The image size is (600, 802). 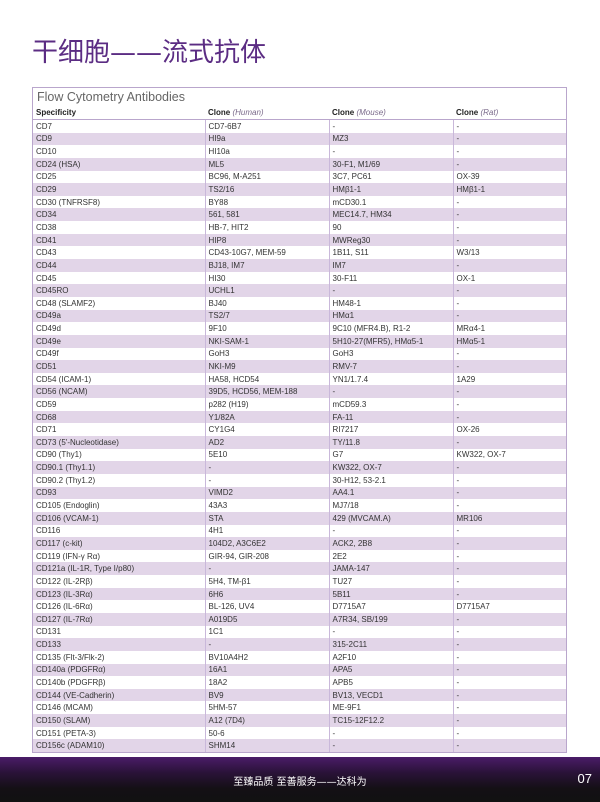 I want to click on cell-clone-human: UCHL1, so click(x=266, y=290).